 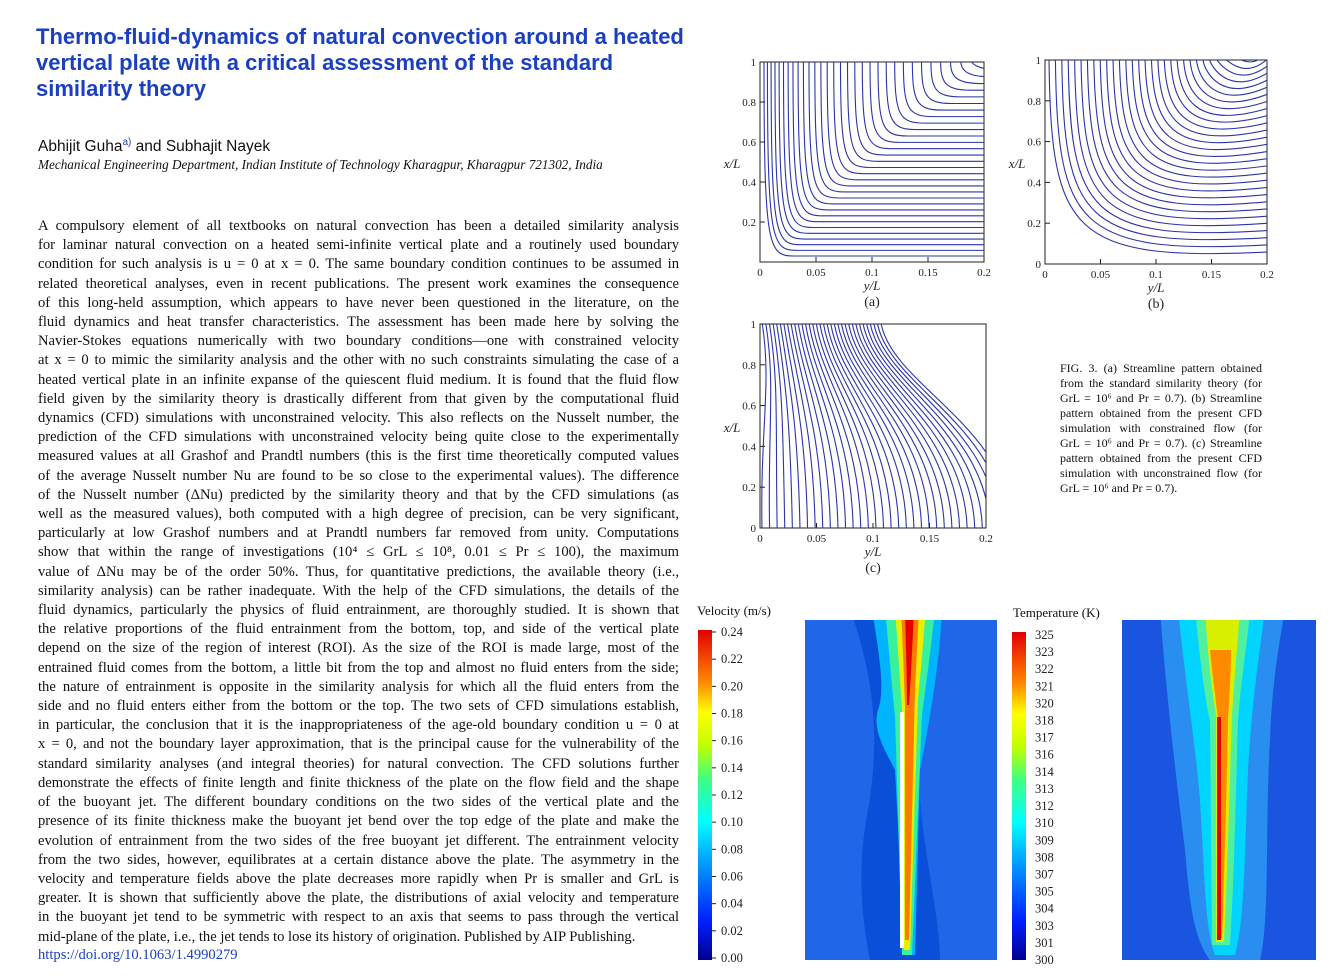 I want to click on temperature-tick-label: 313, so click(x=1044, y=789).